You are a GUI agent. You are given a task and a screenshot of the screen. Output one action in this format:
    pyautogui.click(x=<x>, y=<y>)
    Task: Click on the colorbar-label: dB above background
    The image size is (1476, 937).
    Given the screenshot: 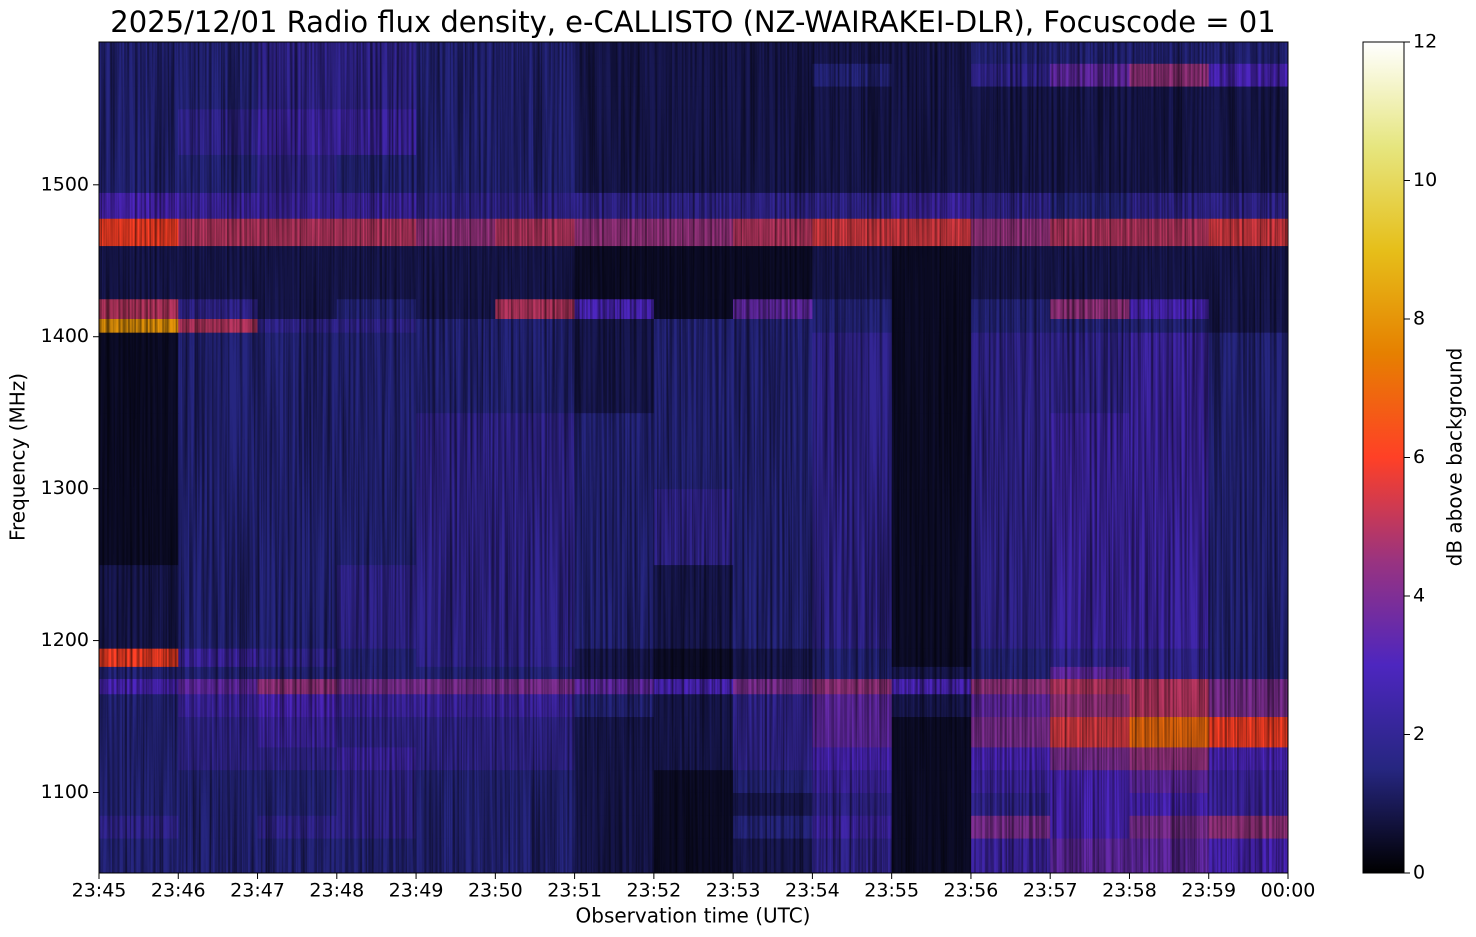 What is the action you would take?
    pyautogui.click(x=1455, y=457)
    